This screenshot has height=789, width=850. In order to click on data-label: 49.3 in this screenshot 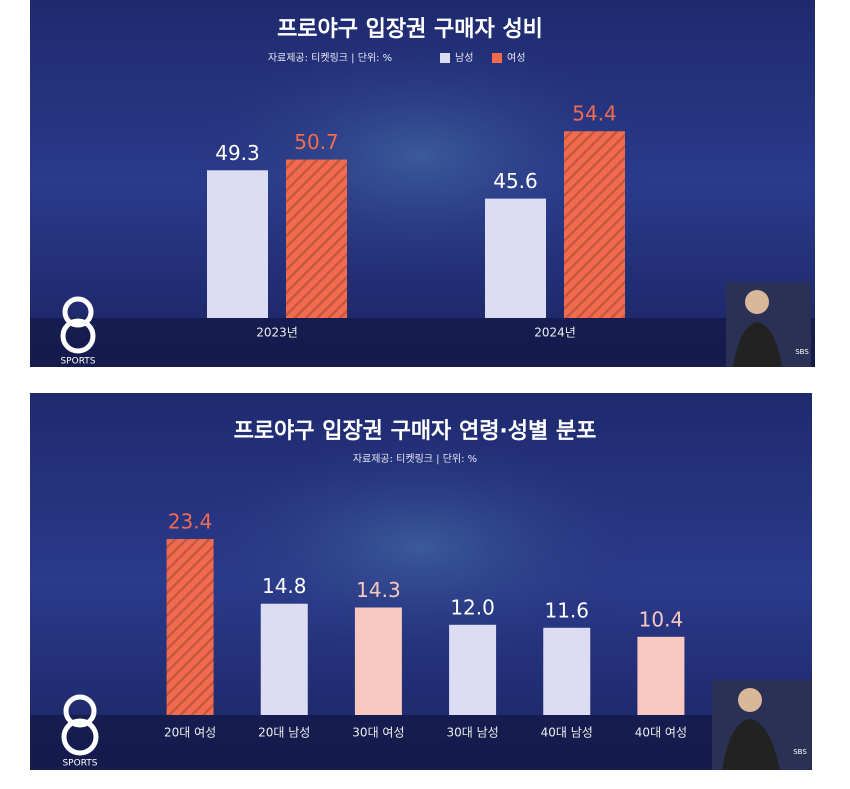, I will do `click(237, 153)`.